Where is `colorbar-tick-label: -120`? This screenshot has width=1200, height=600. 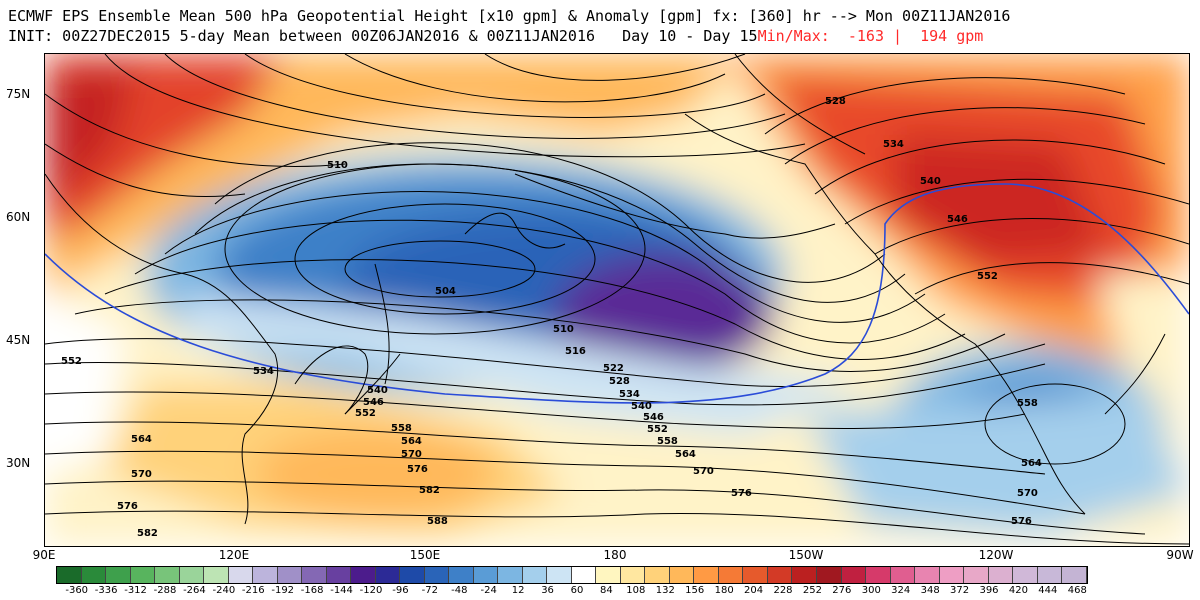
colorbar-tick-label: -120 is located at coordinates (371, 590).